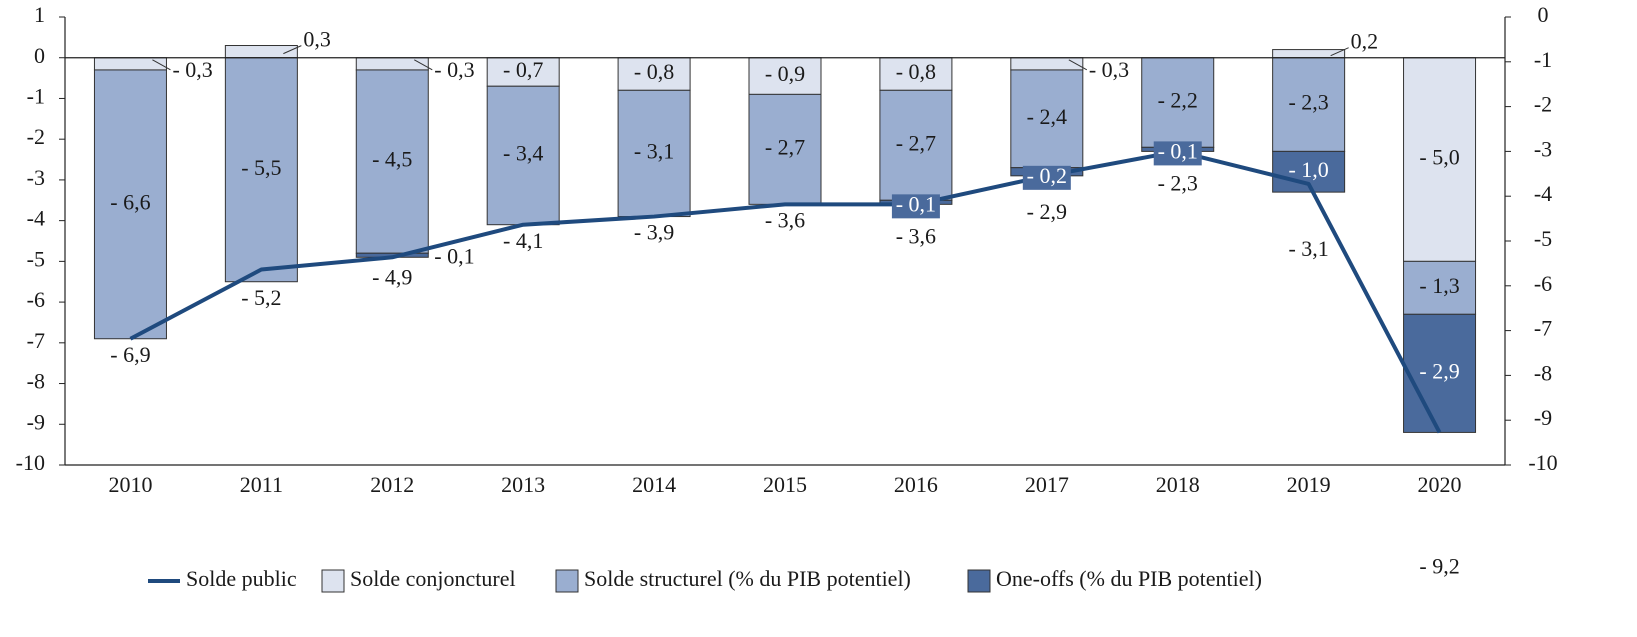 The height and width of the screenshot is (637, 1637). I want to click on right-tick-label: -6, so click(1543, 283).